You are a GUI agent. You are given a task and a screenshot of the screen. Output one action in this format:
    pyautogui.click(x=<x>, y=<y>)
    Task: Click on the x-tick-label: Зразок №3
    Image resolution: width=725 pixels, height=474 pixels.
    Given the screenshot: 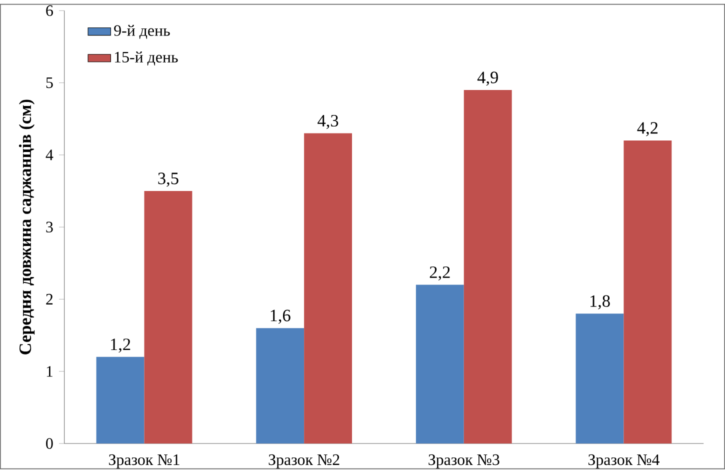 What is the action you would take?
    pyautogui.click(x=464, y=461)
    